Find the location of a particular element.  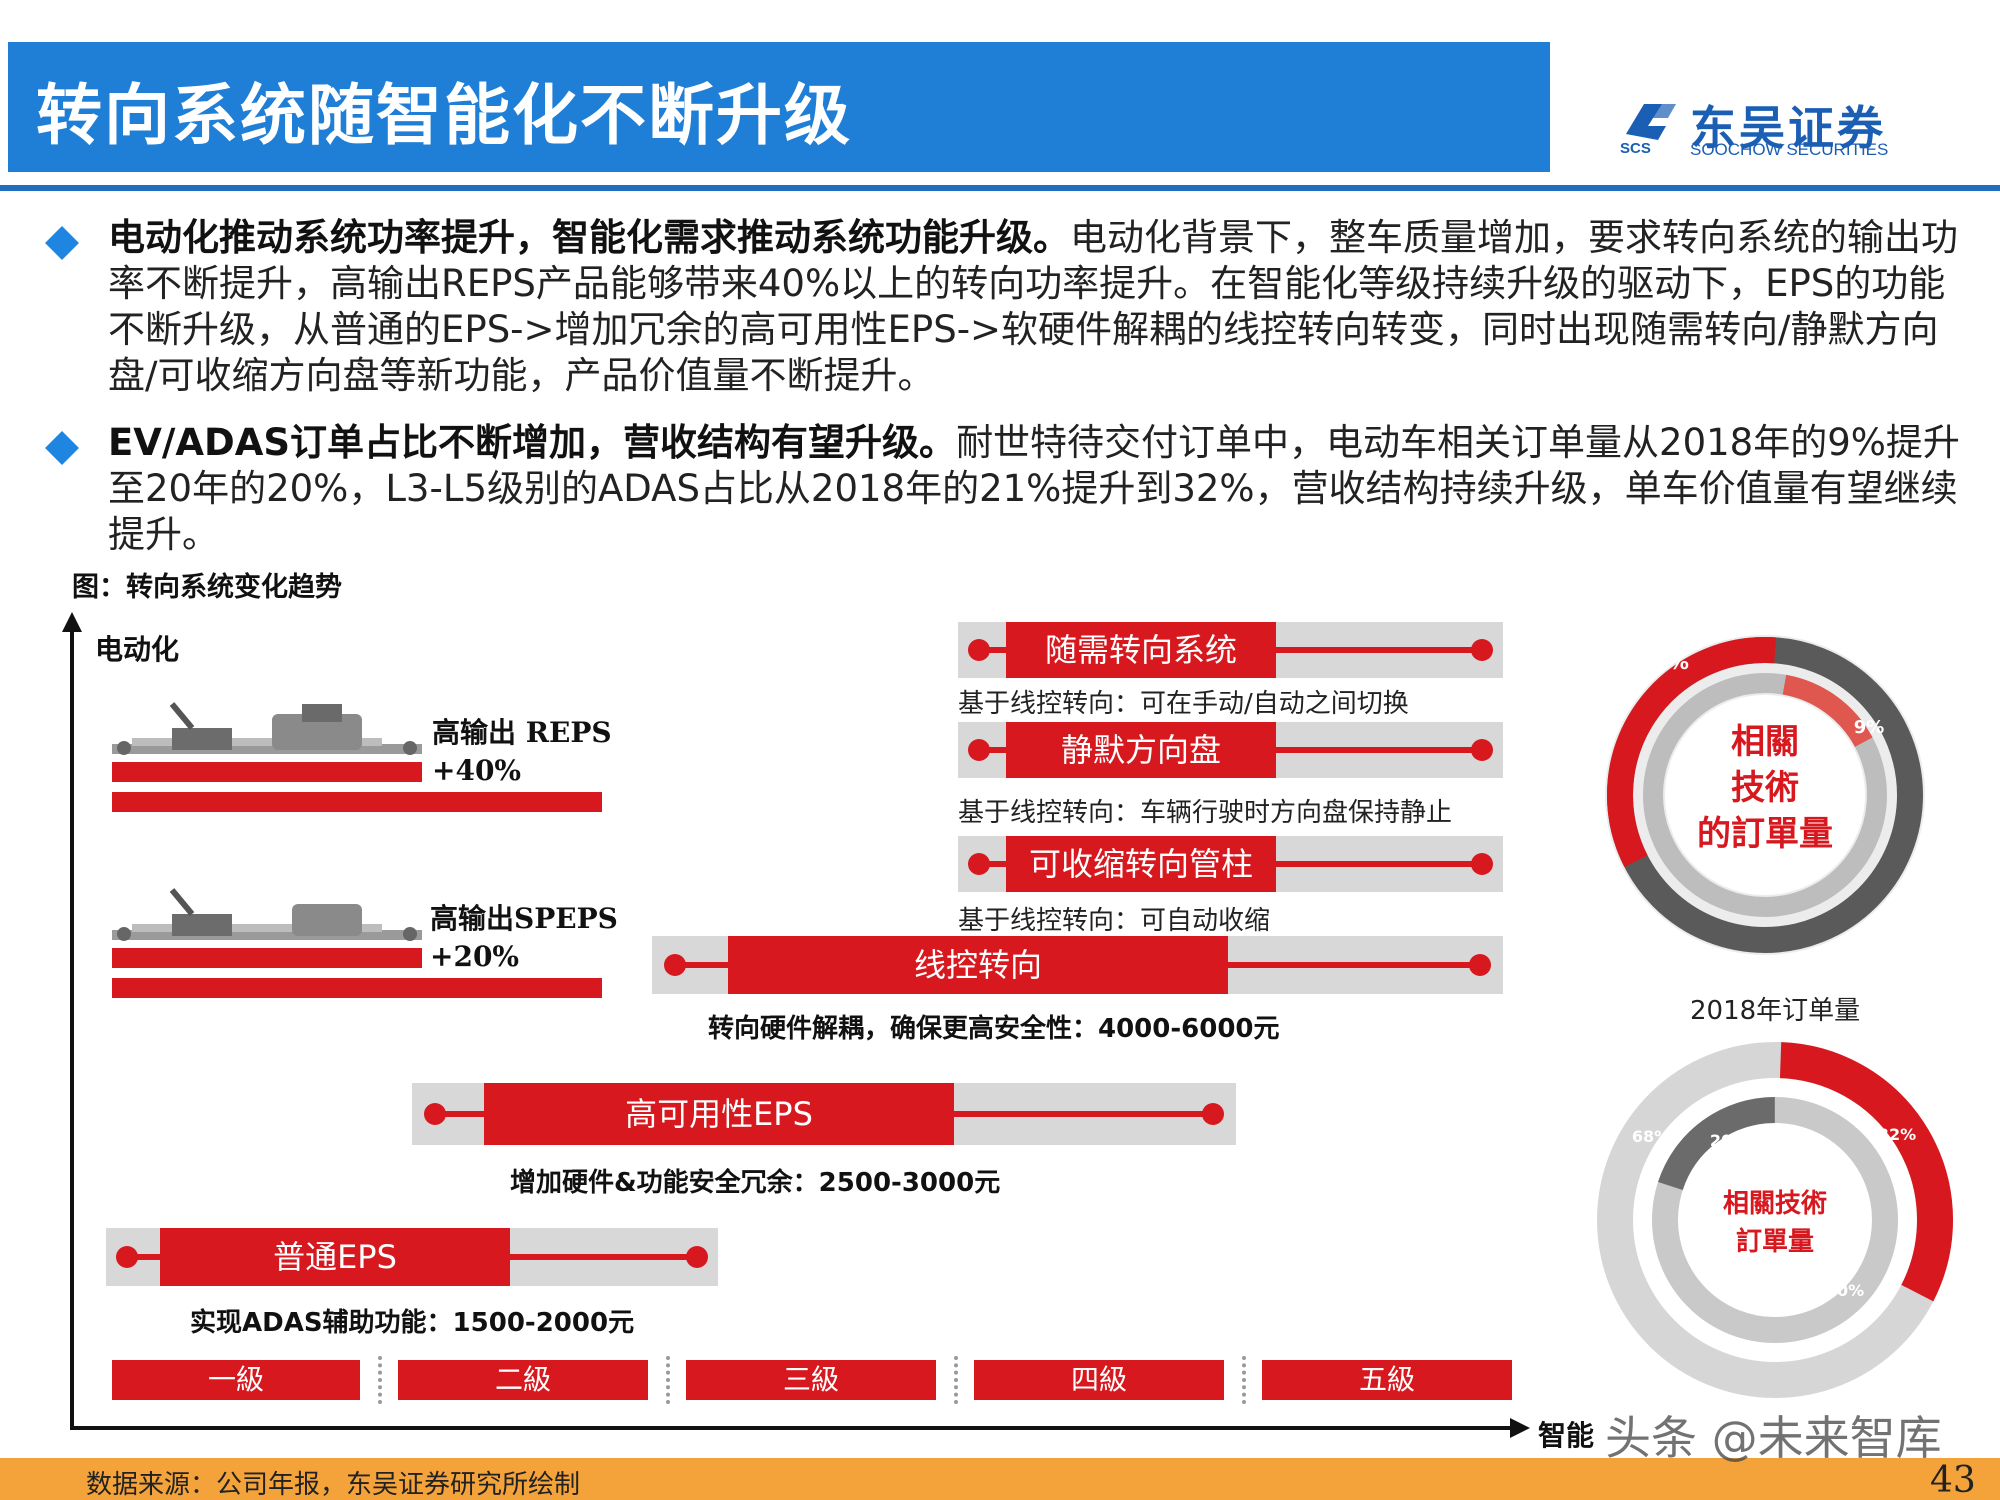

strip-quiet-wheel: 静默方向盘 is located at coordinates (1230, 750).